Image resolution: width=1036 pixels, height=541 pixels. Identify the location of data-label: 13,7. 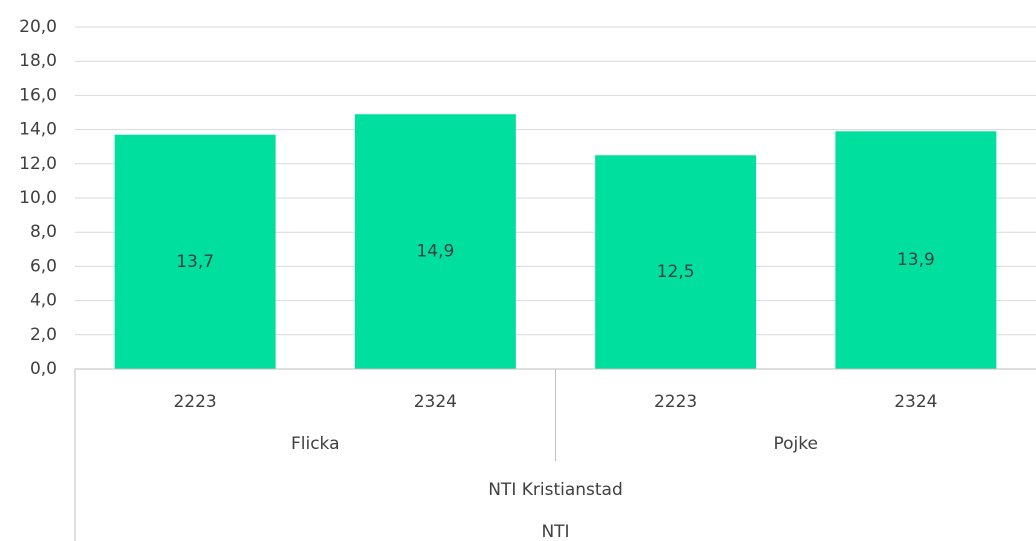
(195, 262).